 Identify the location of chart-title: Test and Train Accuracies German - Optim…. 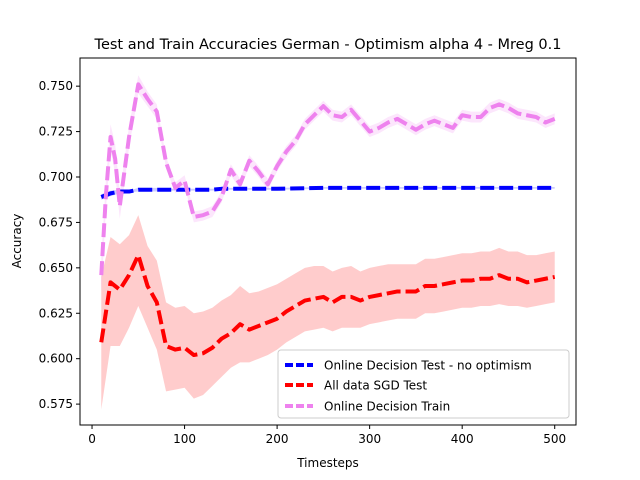
(328, 45).